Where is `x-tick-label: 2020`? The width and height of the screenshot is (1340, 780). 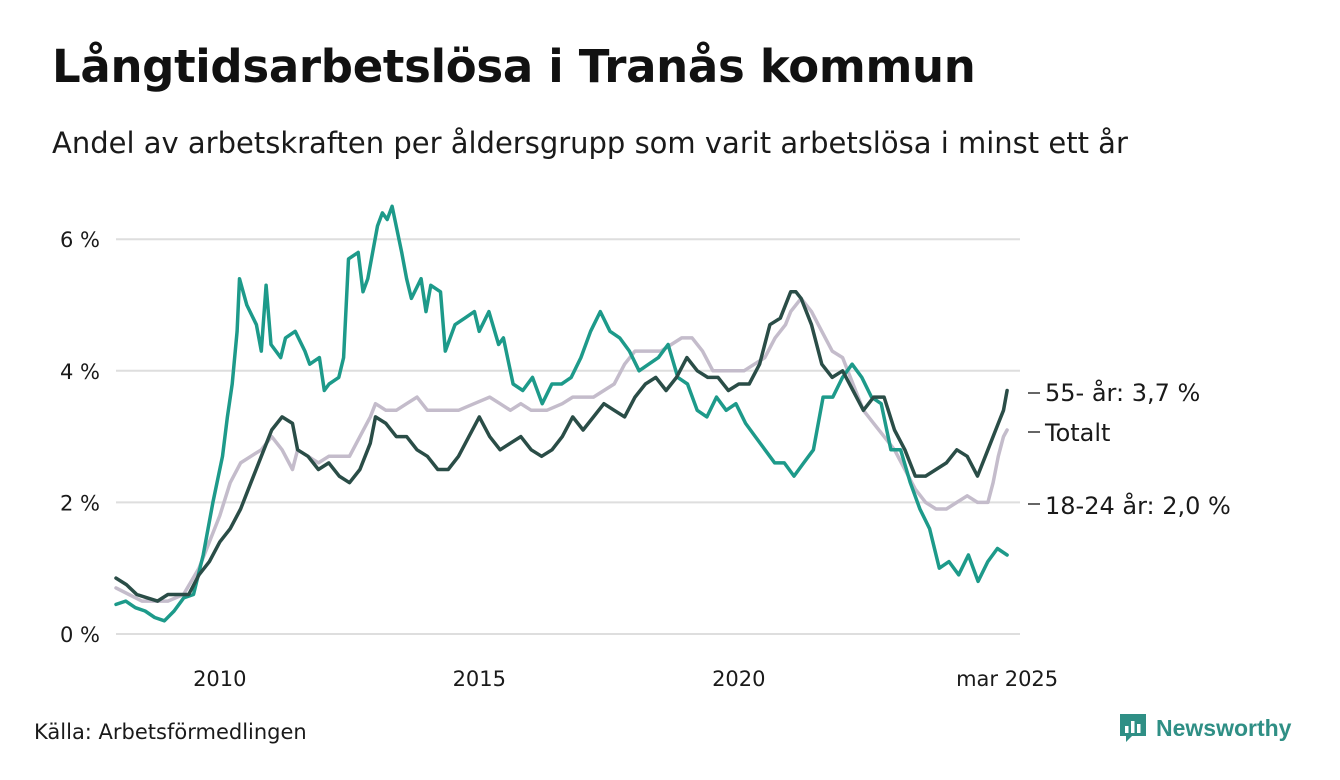
x-tick-label: 2020 is located at coordinates (738, 679).